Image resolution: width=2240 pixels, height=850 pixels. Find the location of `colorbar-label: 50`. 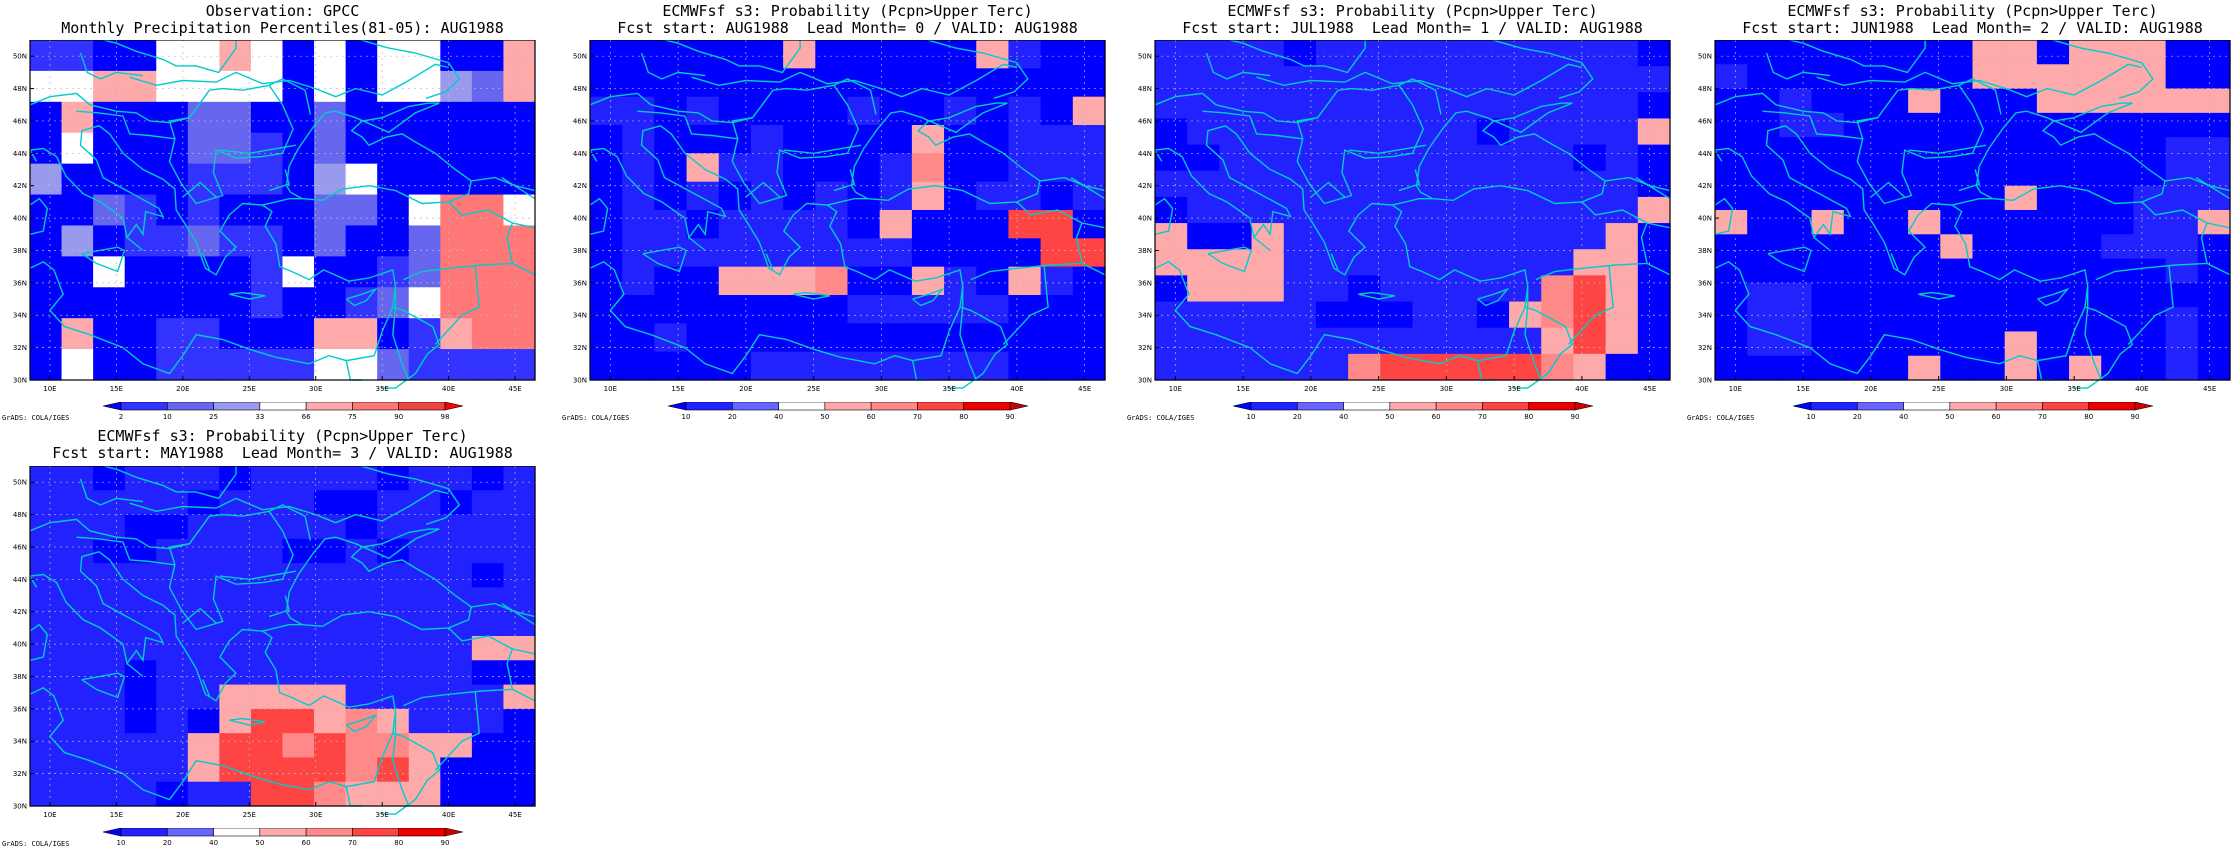

colorbar-label: 50 is located at coordinates (1949, 417).